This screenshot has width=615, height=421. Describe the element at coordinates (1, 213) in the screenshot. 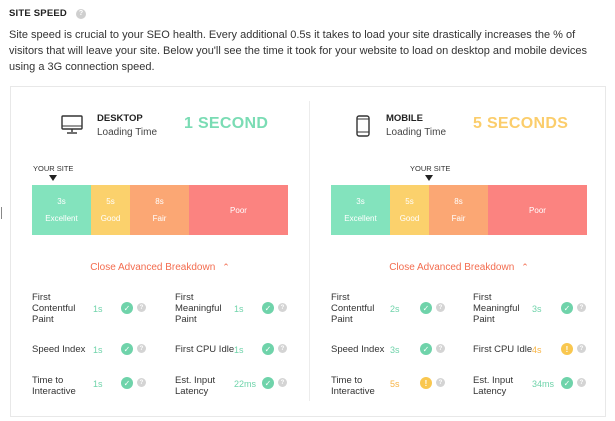

I see `edge-marker` at that location.